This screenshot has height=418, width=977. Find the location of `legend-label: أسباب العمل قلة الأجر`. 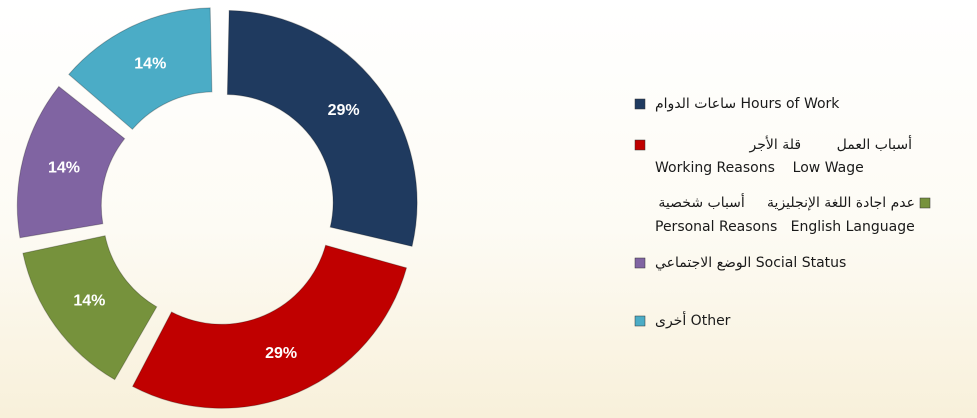

legend-label: أسباب العمل قلة الأجر is located at coordinates (831, 144).